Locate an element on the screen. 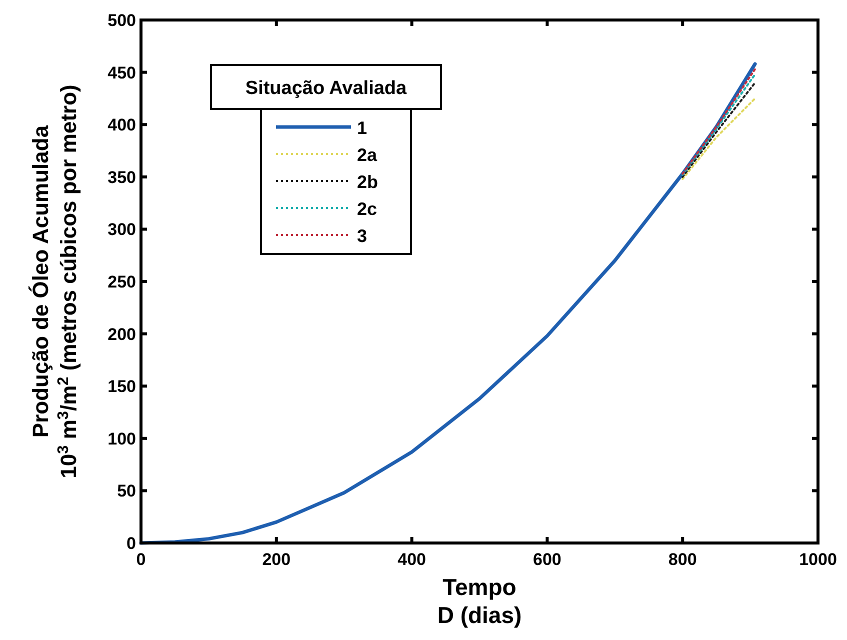 The image size is (847, 640). x-tick-label: 1000 is located at coordinates (818, 559).